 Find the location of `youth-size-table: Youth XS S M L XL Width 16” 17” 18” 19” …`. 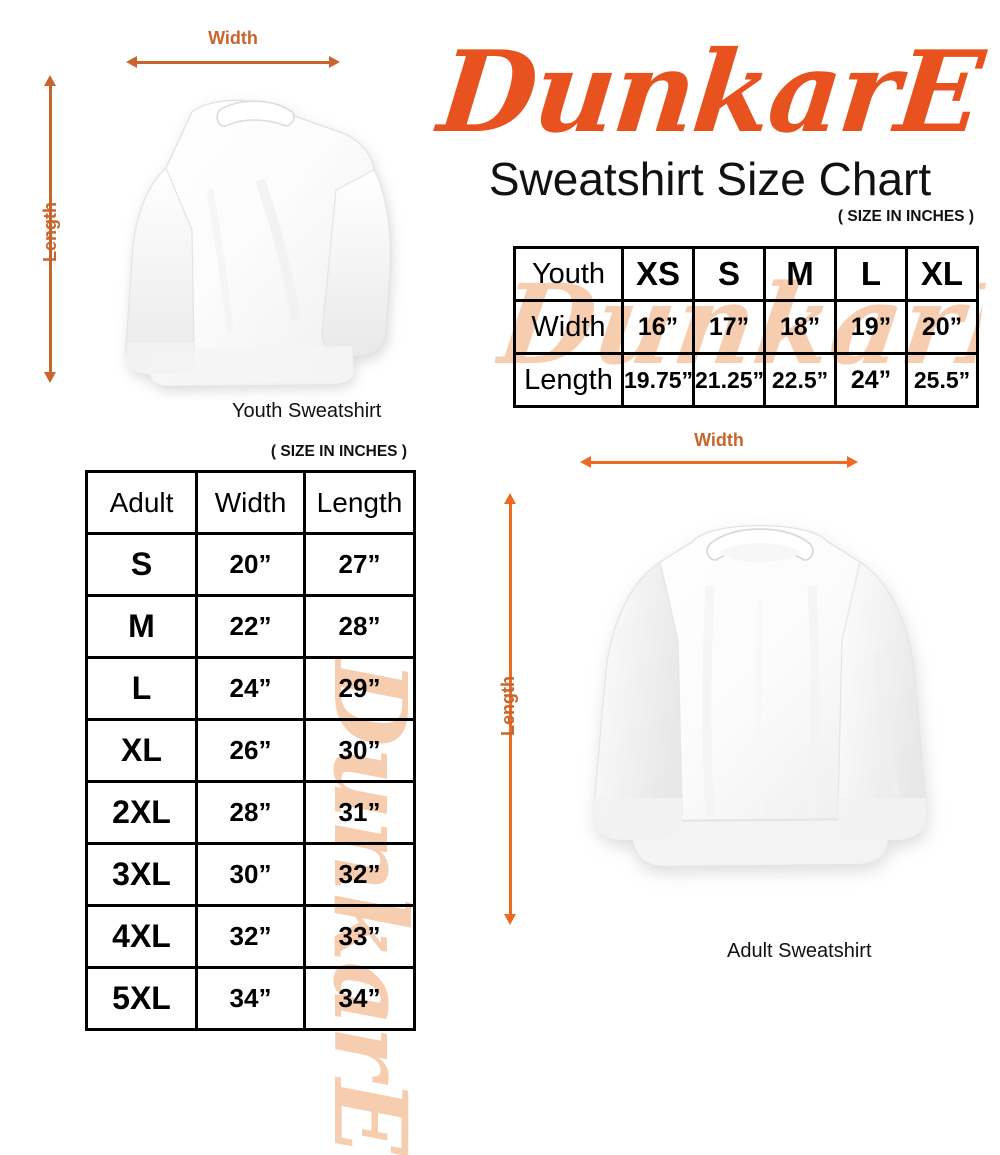

youth-size-table: Youth XS S M L XL Width 16” 17” 18” 19” … is located at coordinates (746, 327).